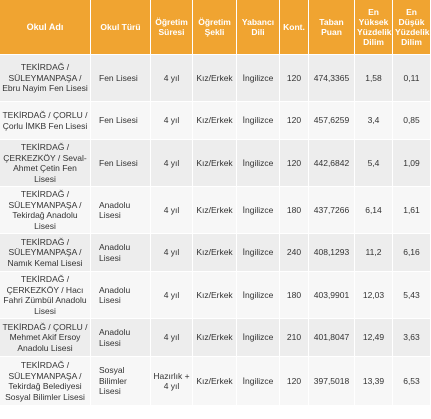 The width and height of the screenshot is (431, 419). What do you see at coordinates (45, 27) in the screenshot?
I see `header-okul-adi: Okul Adı` at bounding box center [45, 27].